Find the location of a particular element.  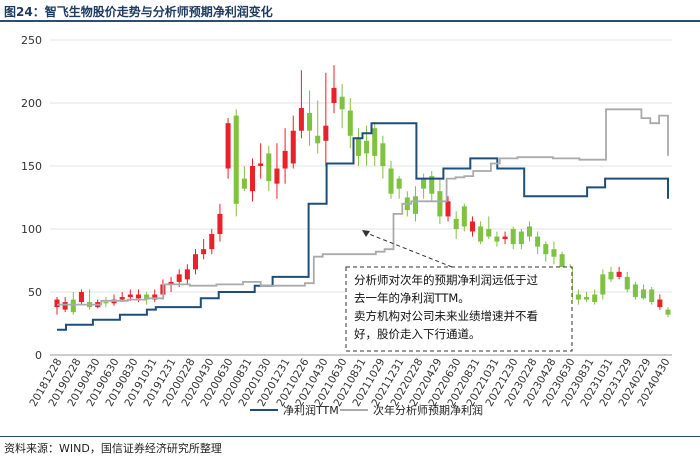

legend: 净利润TTM 次年分析师预期净利润 is located at coordinates (366, 410).